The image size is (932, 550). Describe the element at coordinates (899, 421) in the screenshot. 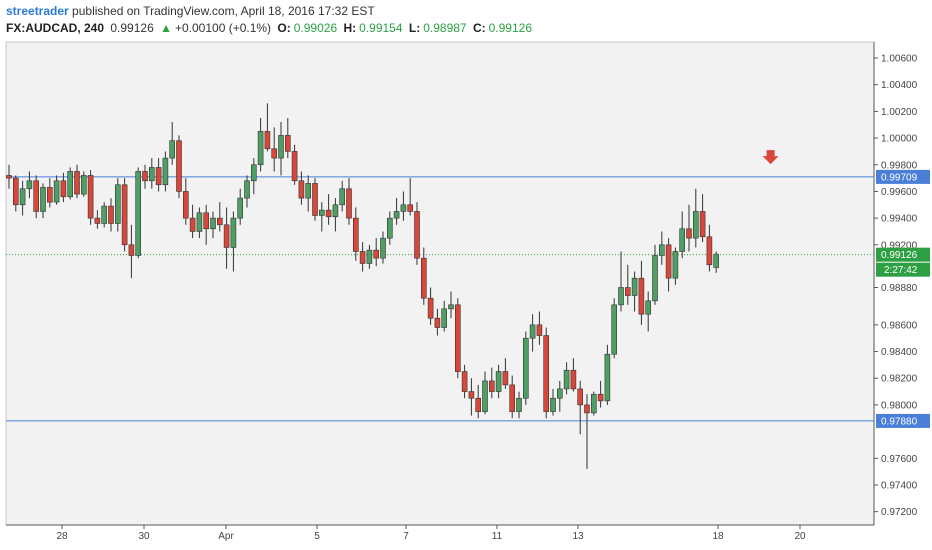

I see `horizontal-line-label: 0.97880` at that location.